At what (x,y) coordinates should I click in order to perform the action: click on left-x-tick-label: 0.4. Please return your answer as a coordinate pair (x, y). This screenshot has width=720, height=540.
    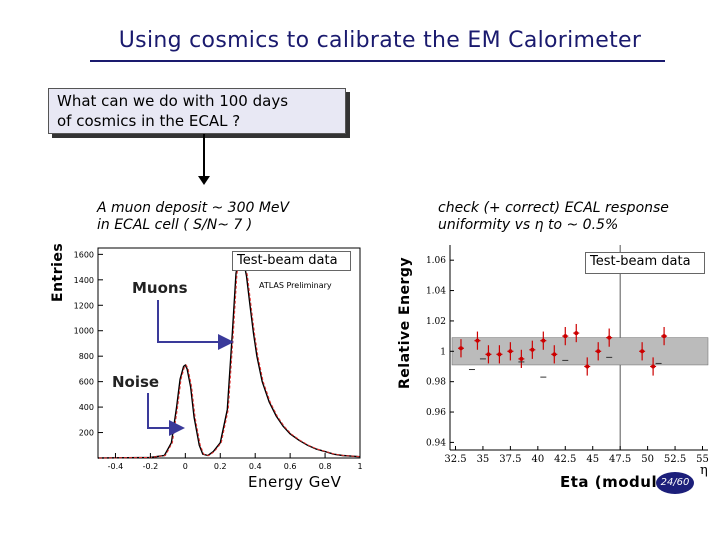
    Looking at the image, I should click on (255, 466).